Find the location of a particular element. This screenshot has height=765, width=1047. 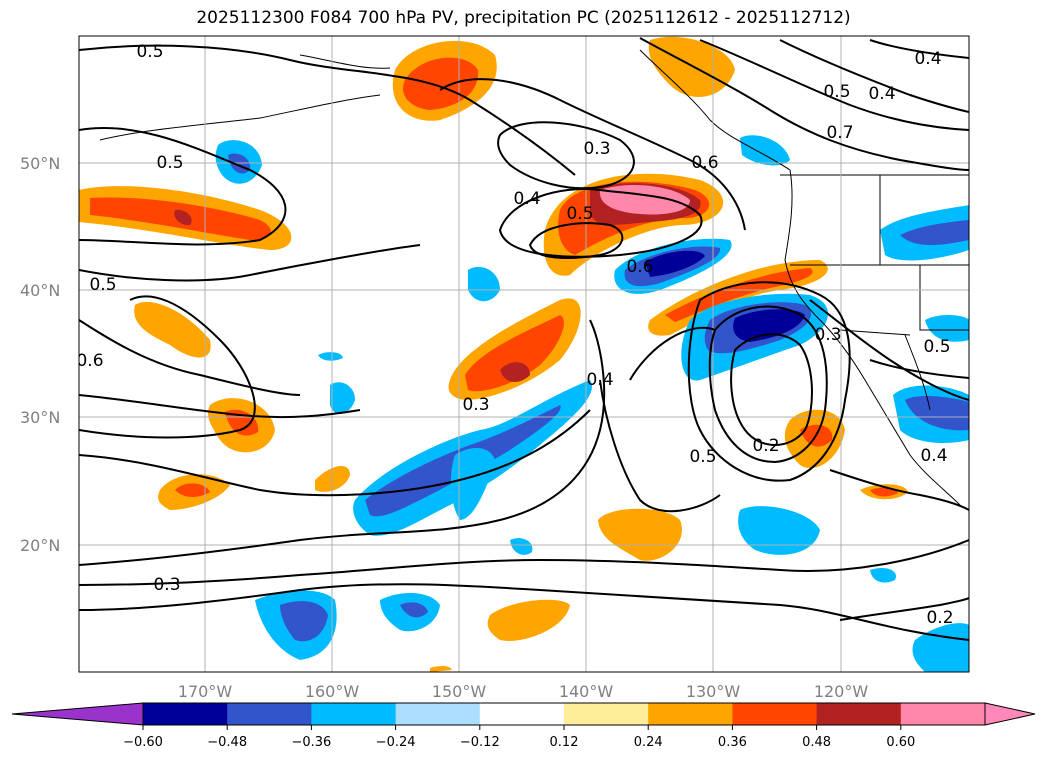

colorbar-tick-label: 0.12 is located at coordinates (564, 742).